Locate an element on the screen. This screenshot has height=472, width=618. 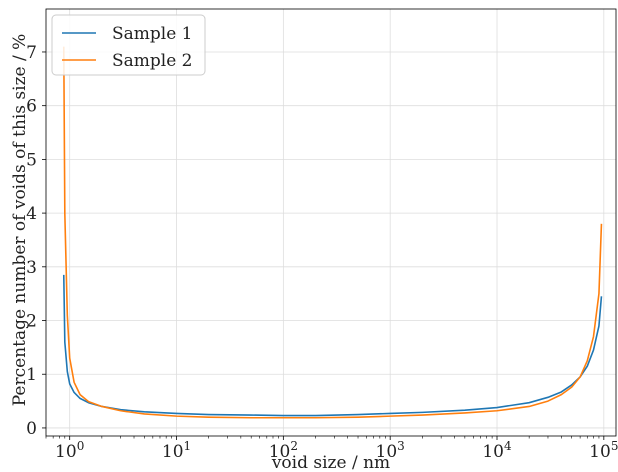
y-axis: 0 1 2 3 4 5 6 7 is located at coordinates (36, 241).